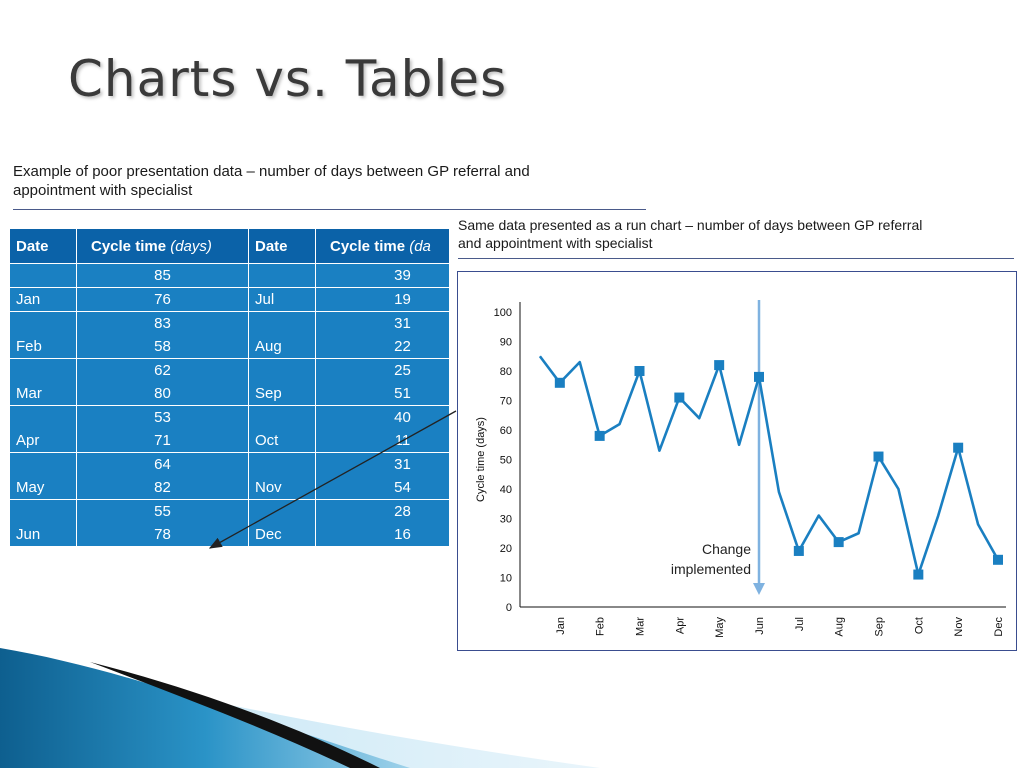  Describe the element at coordinates (129, 246) in the screenshot. I see `header-cycle-label: Cycle time` at that location.